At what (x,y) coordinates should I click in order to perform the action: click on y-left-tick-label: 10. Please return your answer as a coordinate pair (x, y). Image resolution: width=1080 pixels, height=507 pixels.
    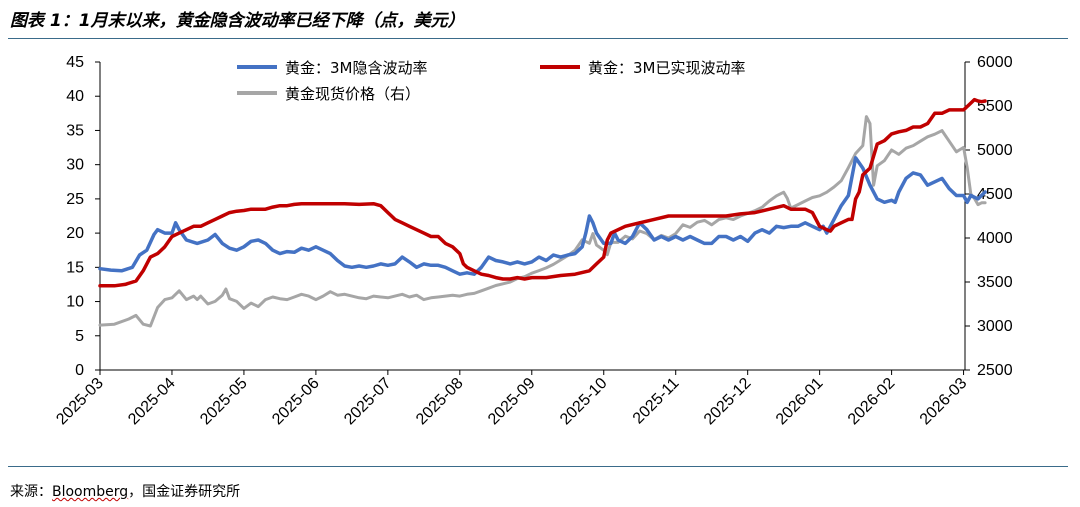
    Looking at the image, I should click on (75, 302).